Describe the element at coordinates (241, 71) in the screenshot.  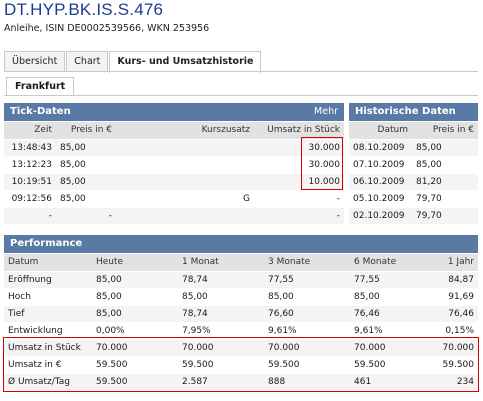
I see `tab-divider` at that location.